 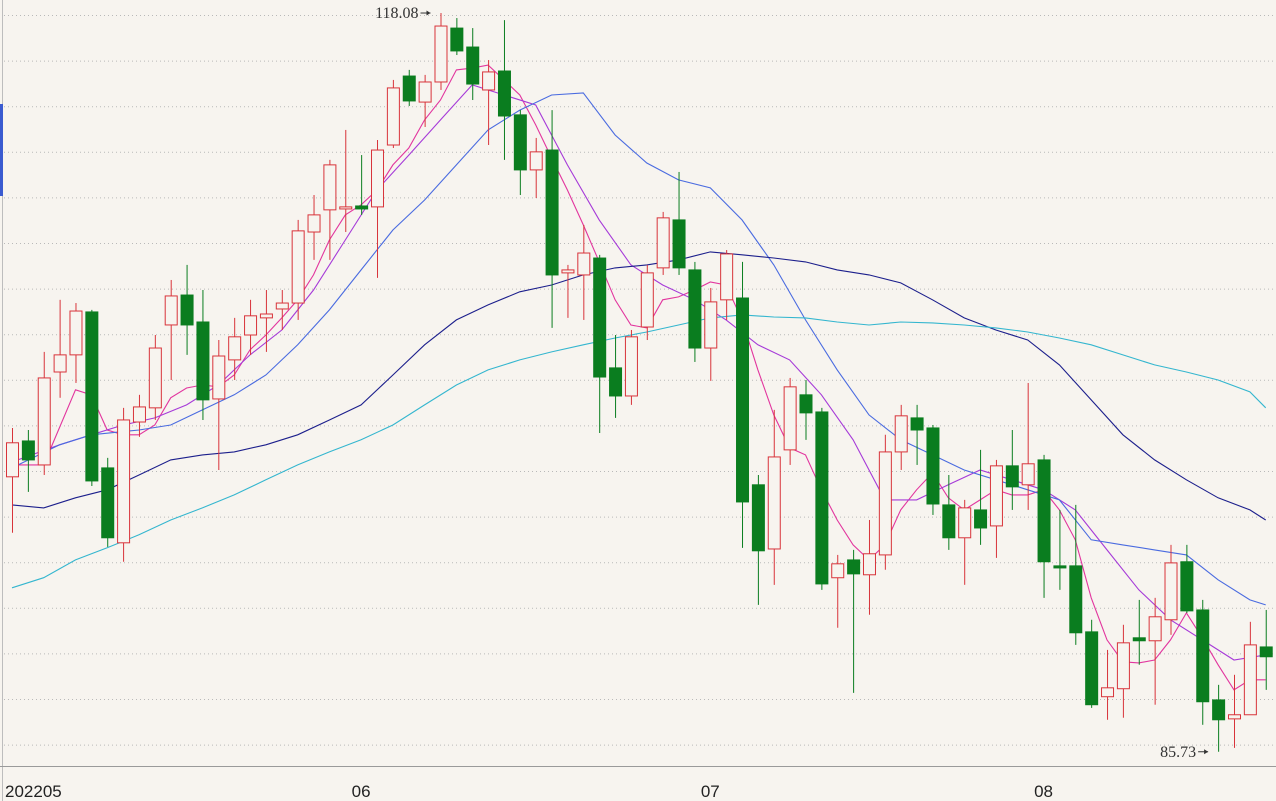 What do you see at coordinates (710, 791) in the screenshot?
I see `x-tick-label: 07` at bounding box center [710, 791].